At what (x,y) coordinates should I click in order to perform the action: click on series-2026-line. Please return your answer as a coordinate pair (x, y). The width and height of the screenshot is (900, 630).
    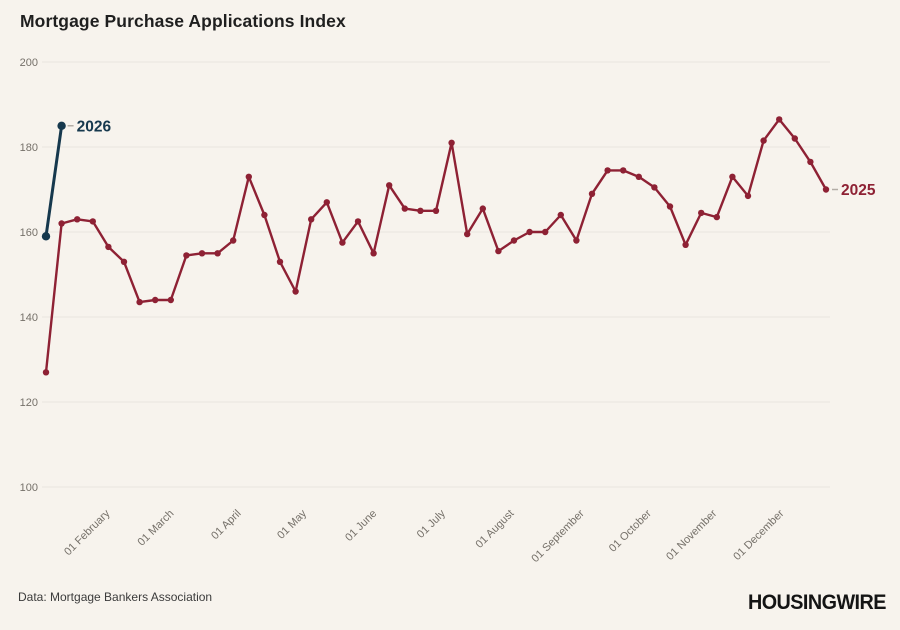
    Looking at the image, I should click on (54, 181).